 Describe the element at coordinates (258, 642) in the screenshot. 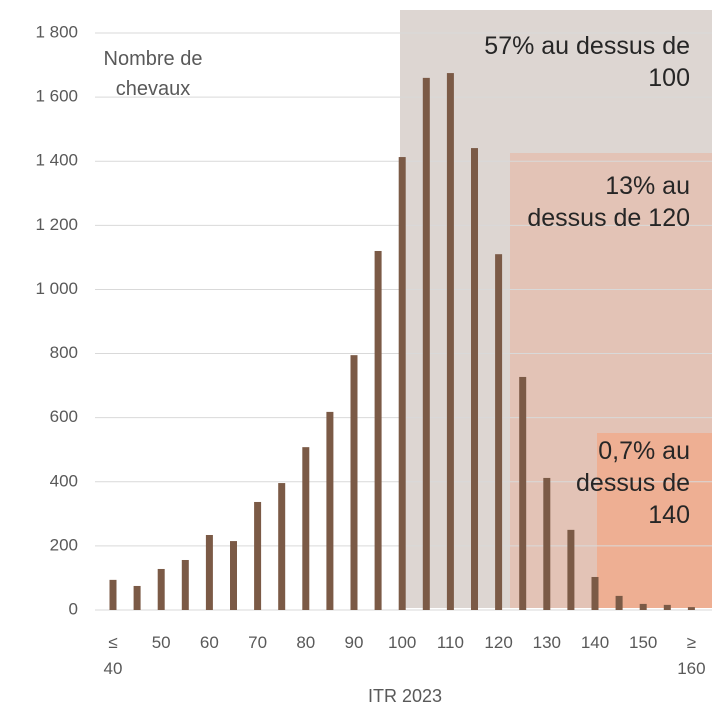

I see `x-tick-label: 70` at that location.